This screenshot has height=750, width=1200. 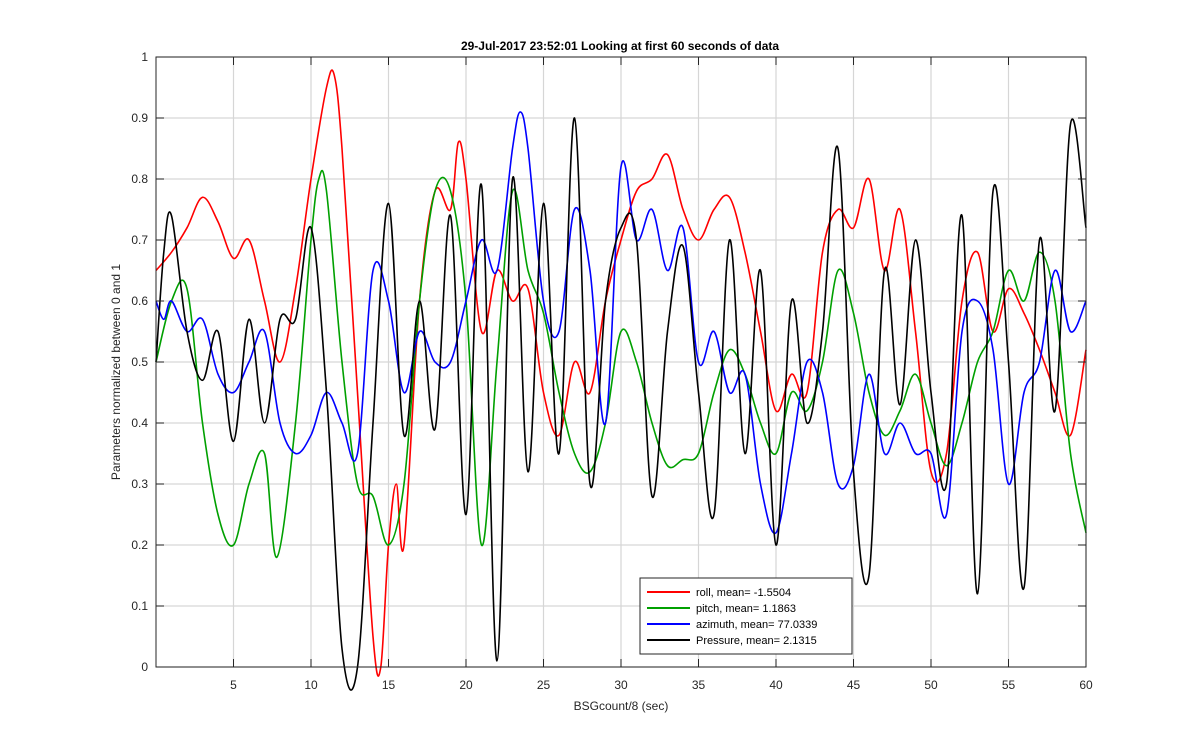 What do you see at coordinates (139, 606) in the screenshot?
I see `y-tick-label: 0.1` at bounding box center [139, 606].